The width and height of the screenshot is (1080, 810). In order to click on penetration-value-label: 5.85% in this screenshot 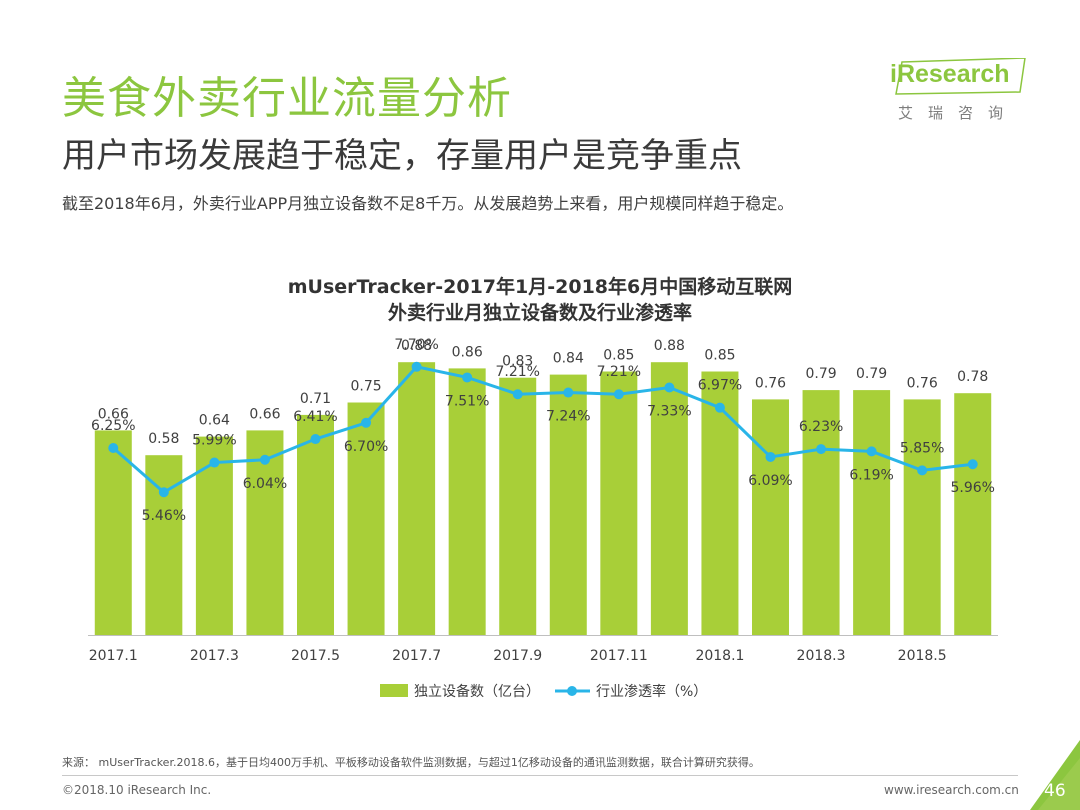, I will do `click(922, 448)`.